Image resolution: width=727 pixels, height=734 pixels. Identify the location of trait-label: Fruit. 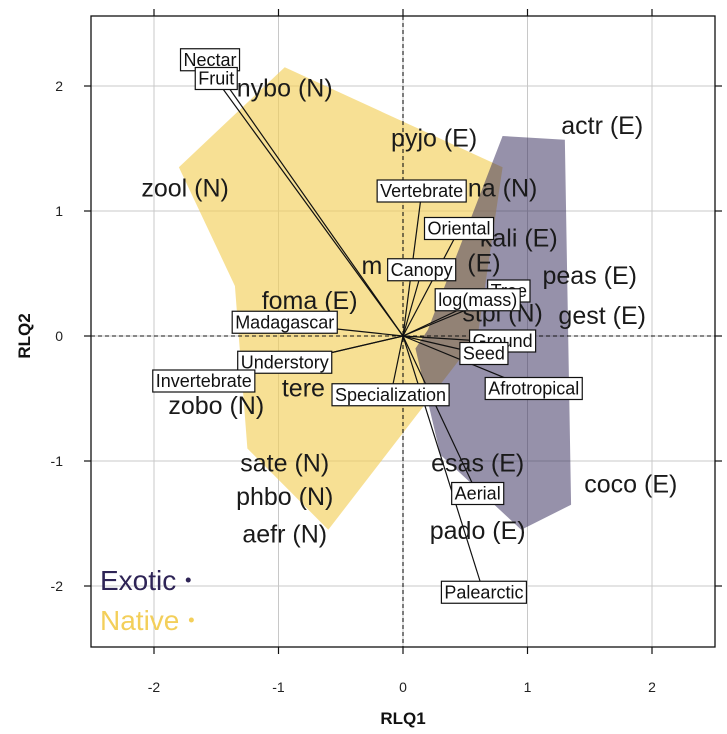
(216, 79).